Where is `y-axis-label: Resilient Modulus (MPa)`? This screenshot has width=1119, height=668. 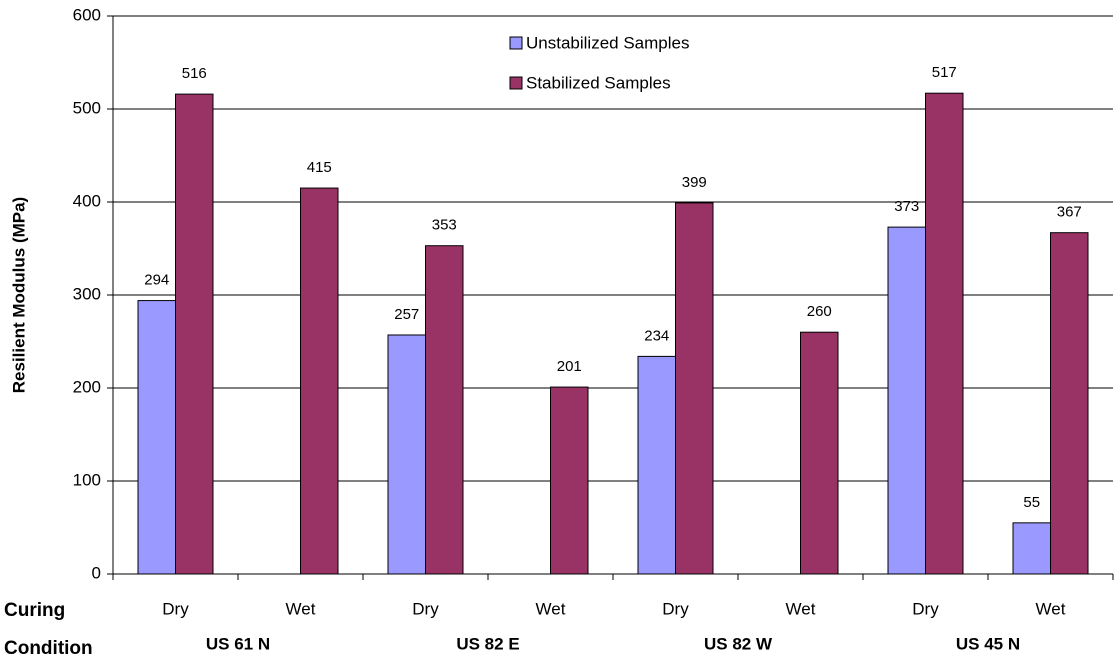 y-axis-label: Resilient Modulus (MPa) is located at coordinates (18, 295).